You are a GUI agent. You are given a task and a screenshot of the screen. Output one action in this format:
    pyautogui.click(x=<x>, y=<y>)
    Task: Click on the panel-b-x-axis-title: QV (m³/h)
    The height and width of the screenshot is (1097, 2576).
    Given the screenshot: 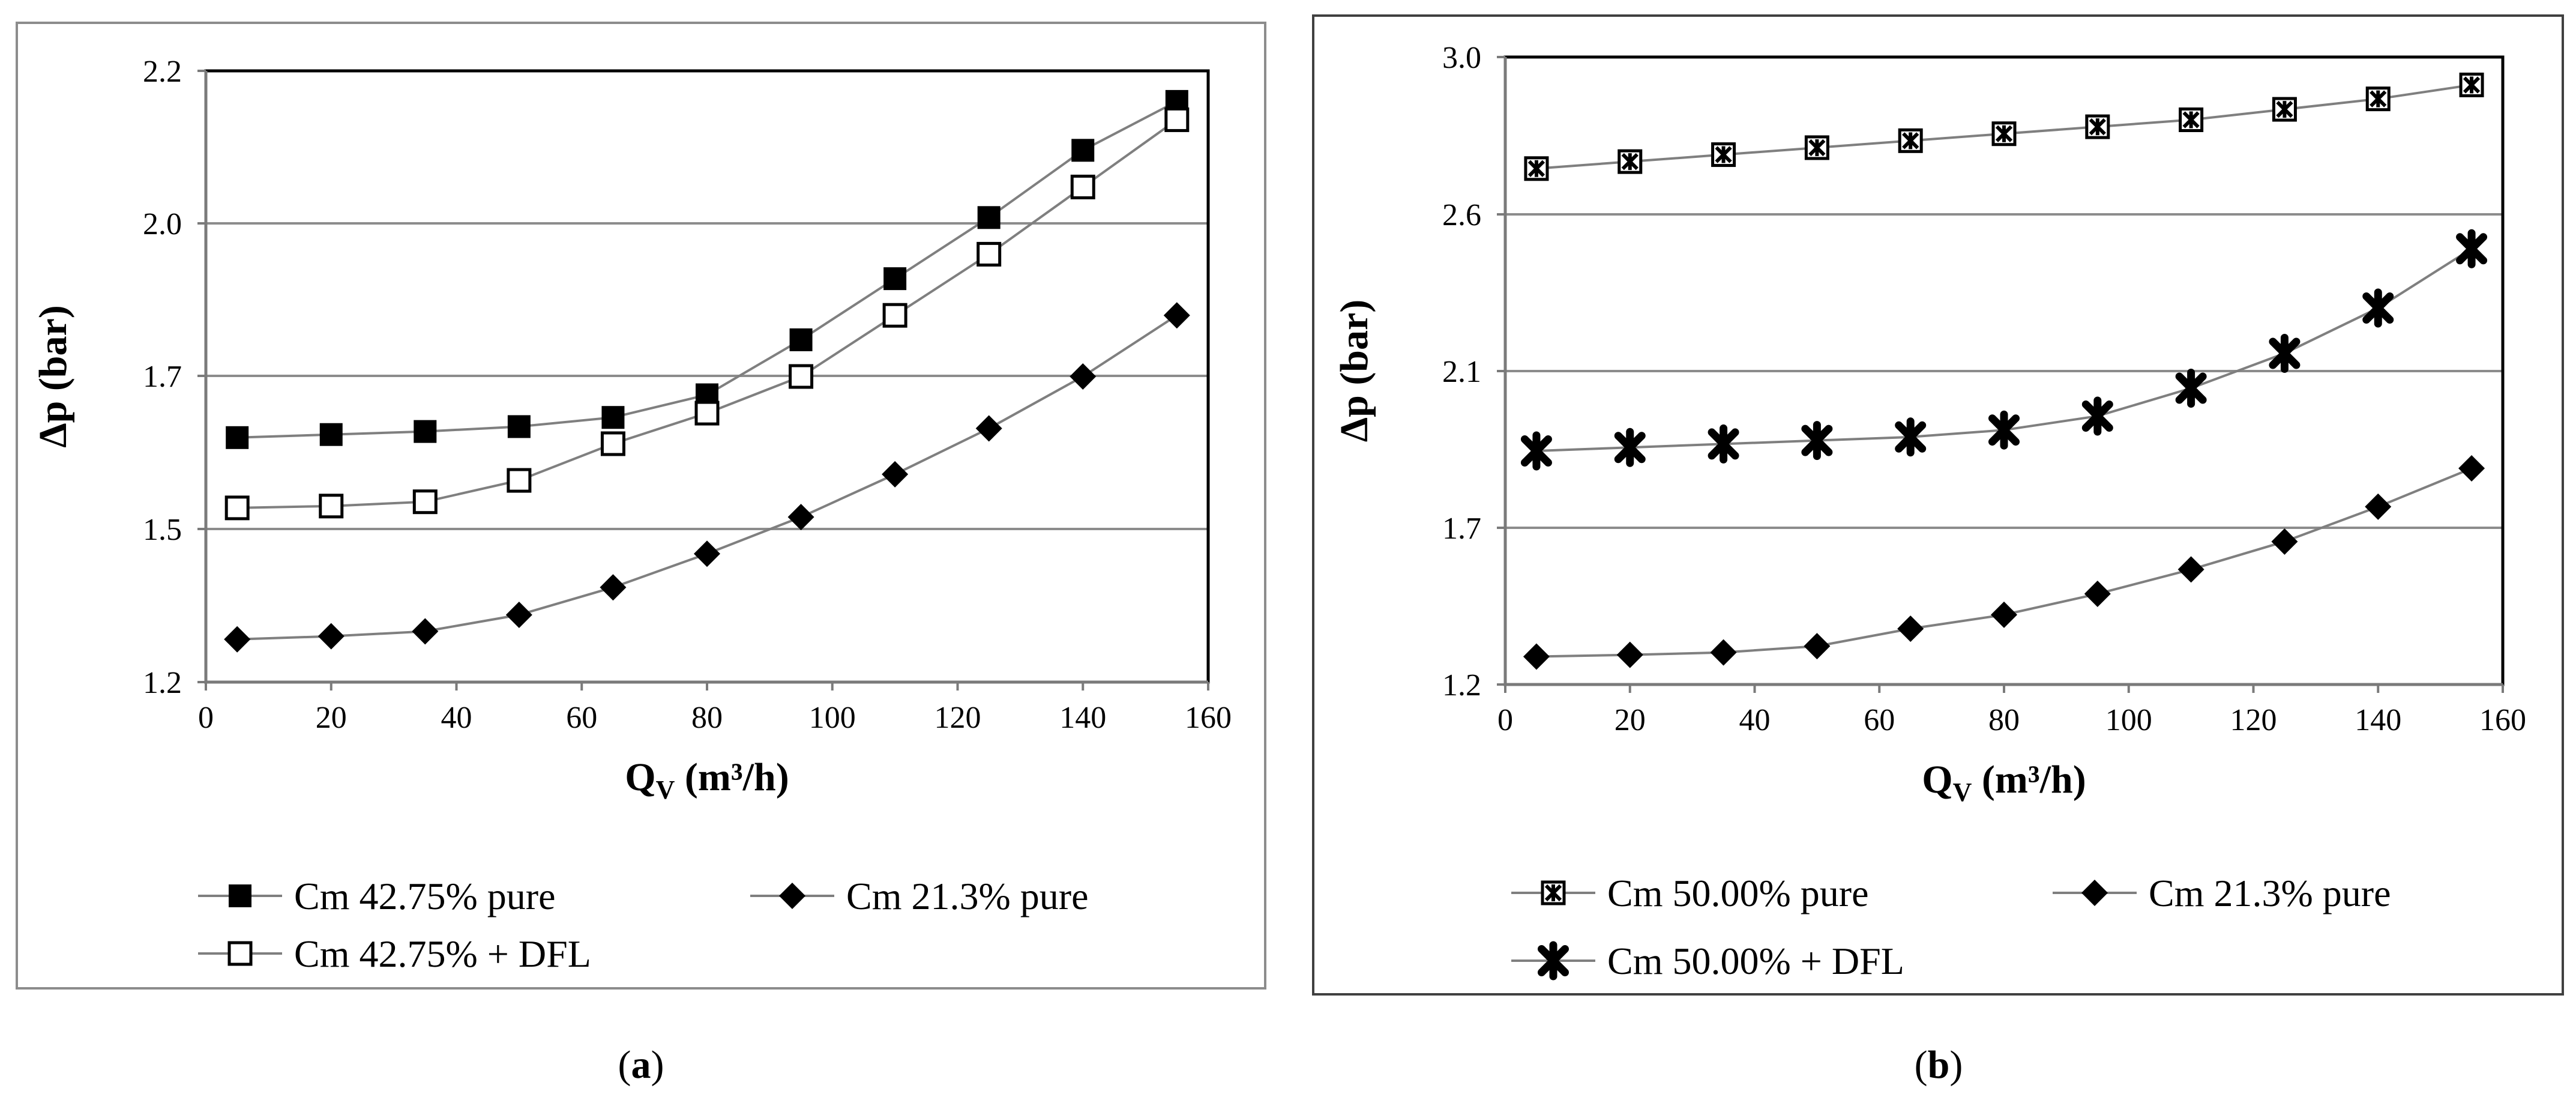 What is the action you would take?
    pyautogui.click(x=2004, y=782)
    